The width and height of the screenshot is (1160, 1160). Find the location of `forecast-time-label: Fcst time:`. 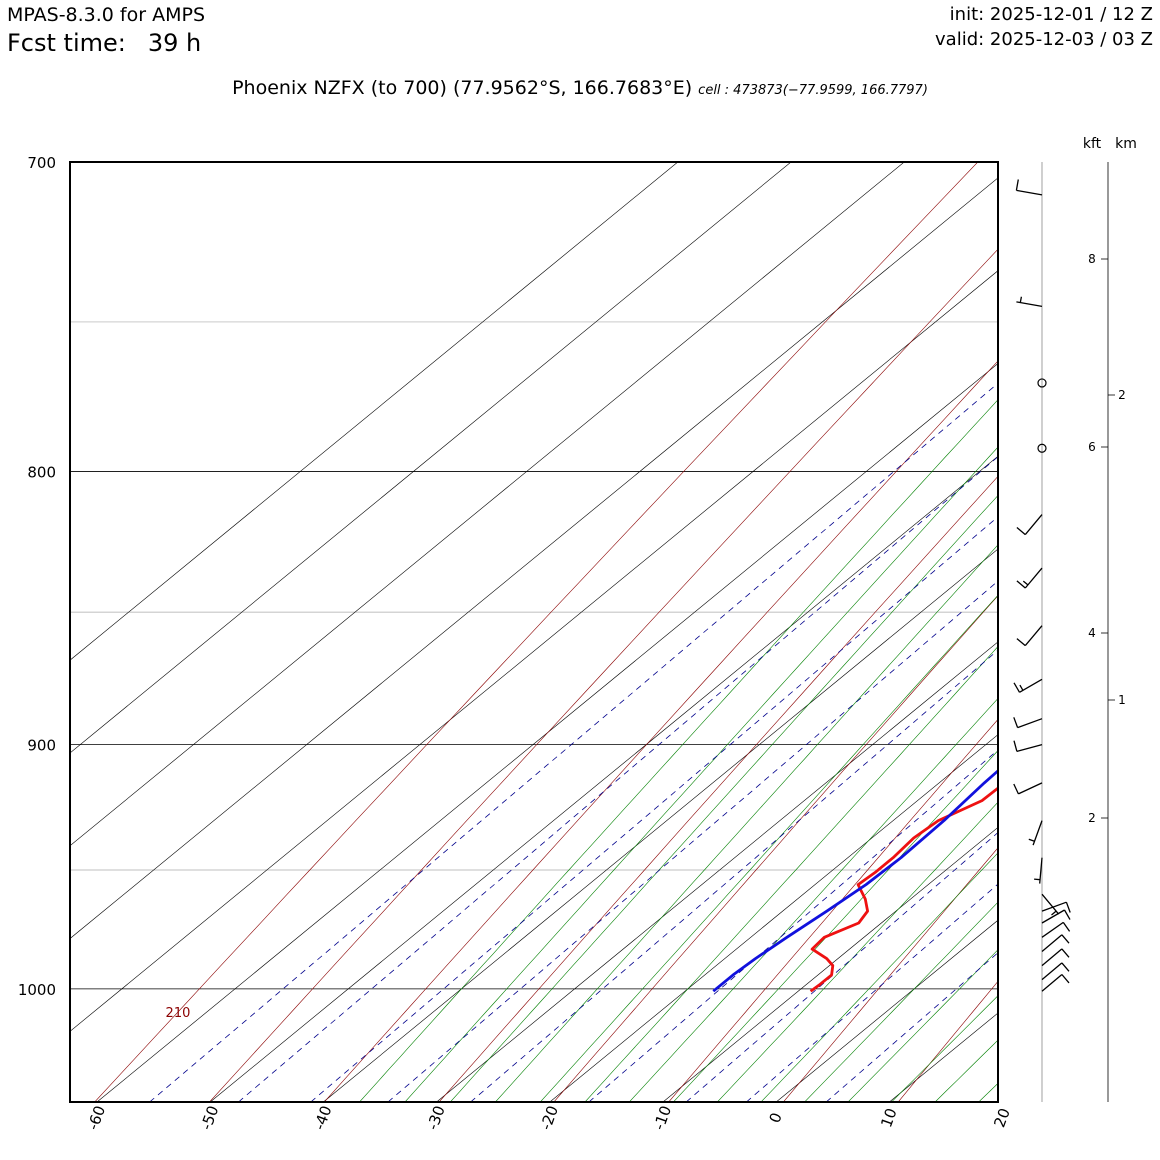

forecast-time-label: Fcst time: is located at coordinates (66, 43).